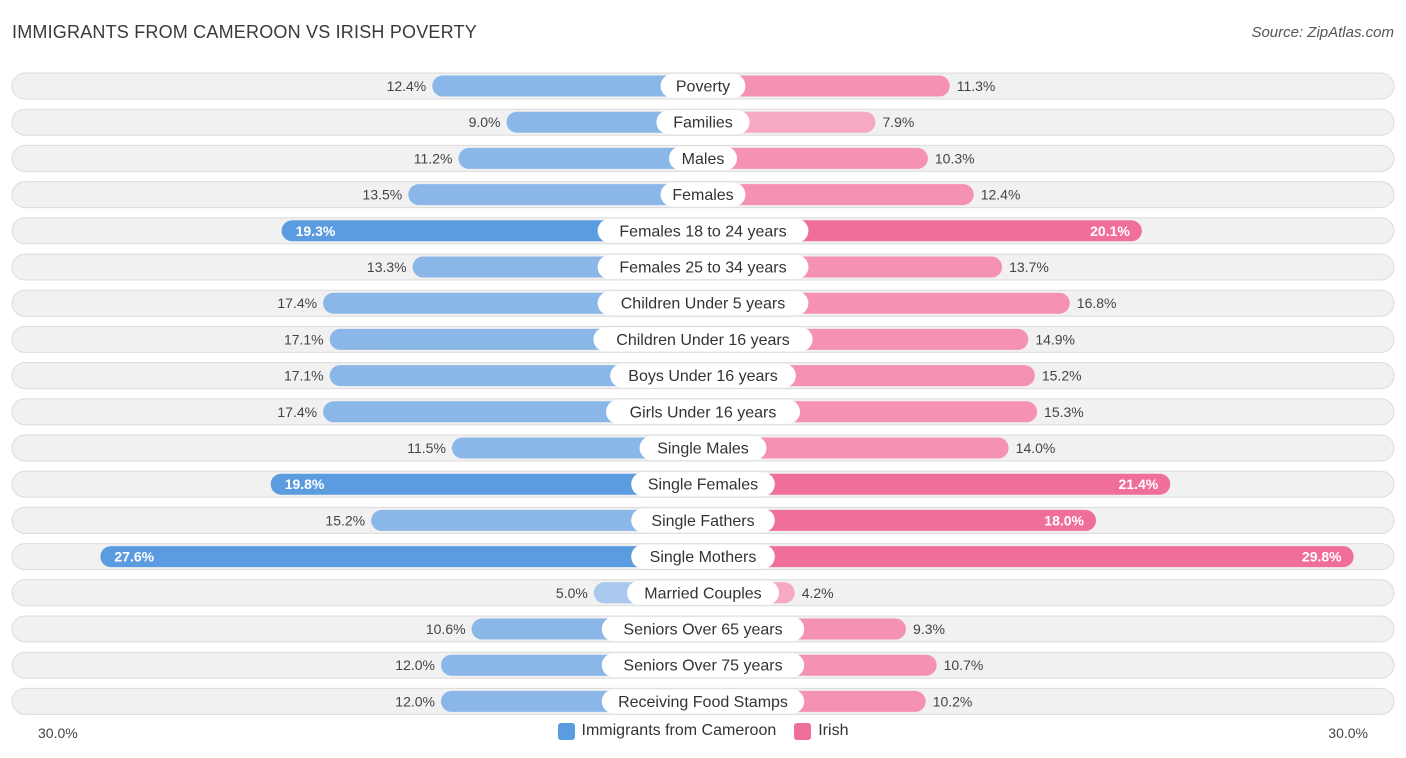  I want to click on bar-cameroon-females, so click(555, 195).